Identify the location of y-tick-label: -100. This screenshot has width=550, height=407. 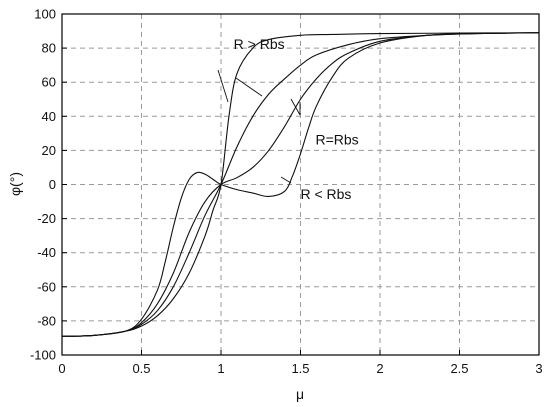
(43, 355).